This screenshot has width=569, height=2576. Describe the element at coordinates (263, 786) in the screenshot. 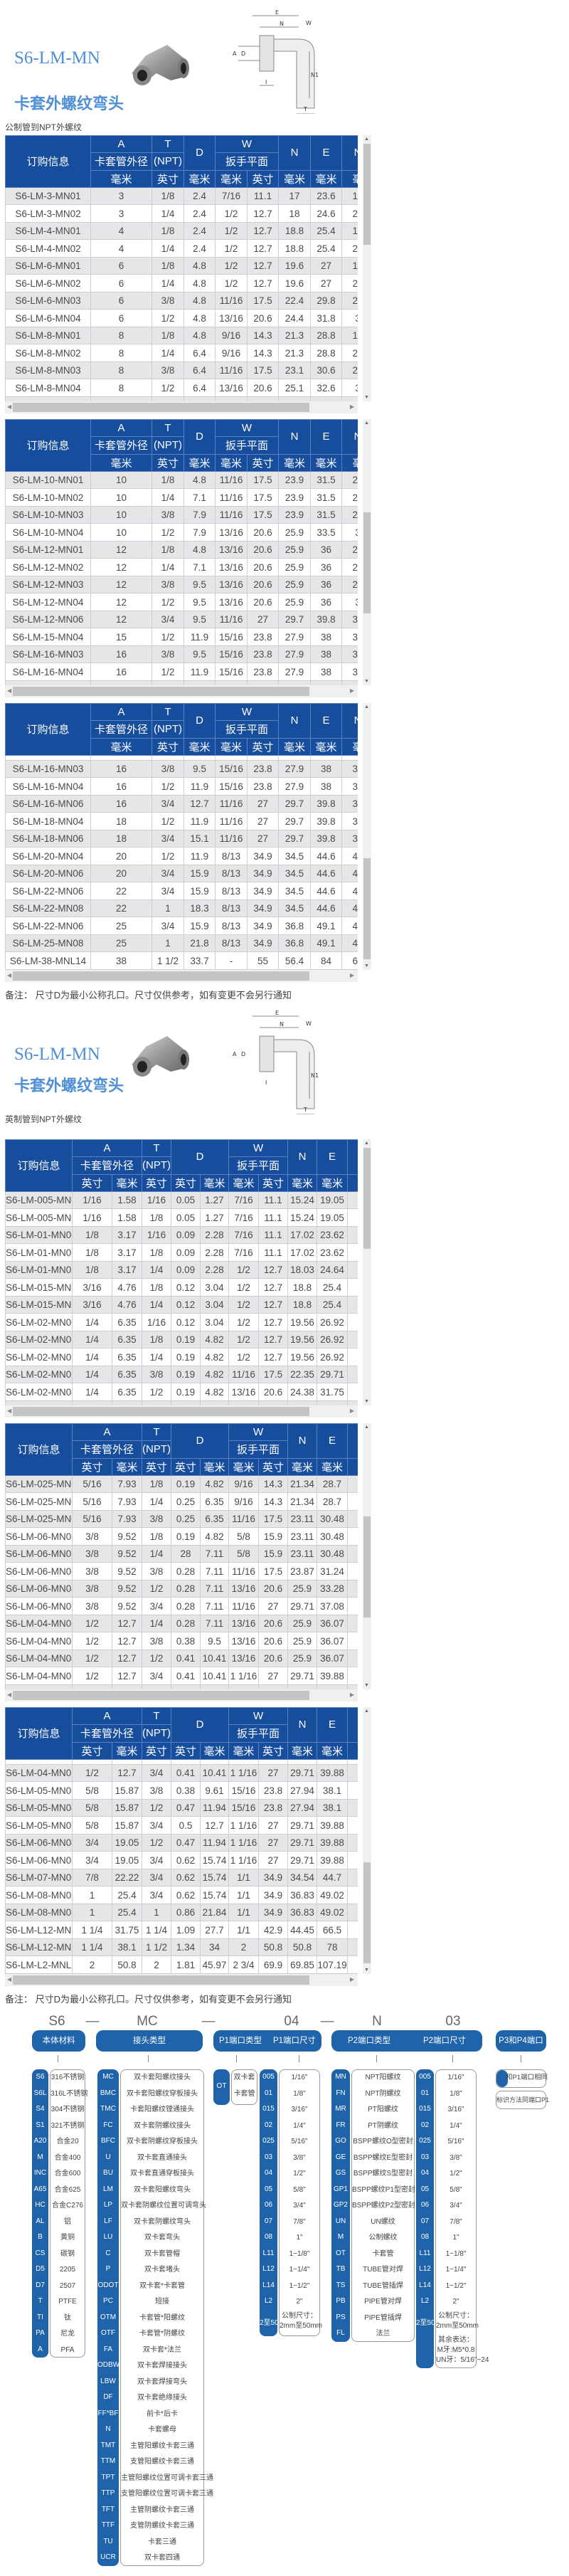

I see `value-cell: 23.8` at that location.